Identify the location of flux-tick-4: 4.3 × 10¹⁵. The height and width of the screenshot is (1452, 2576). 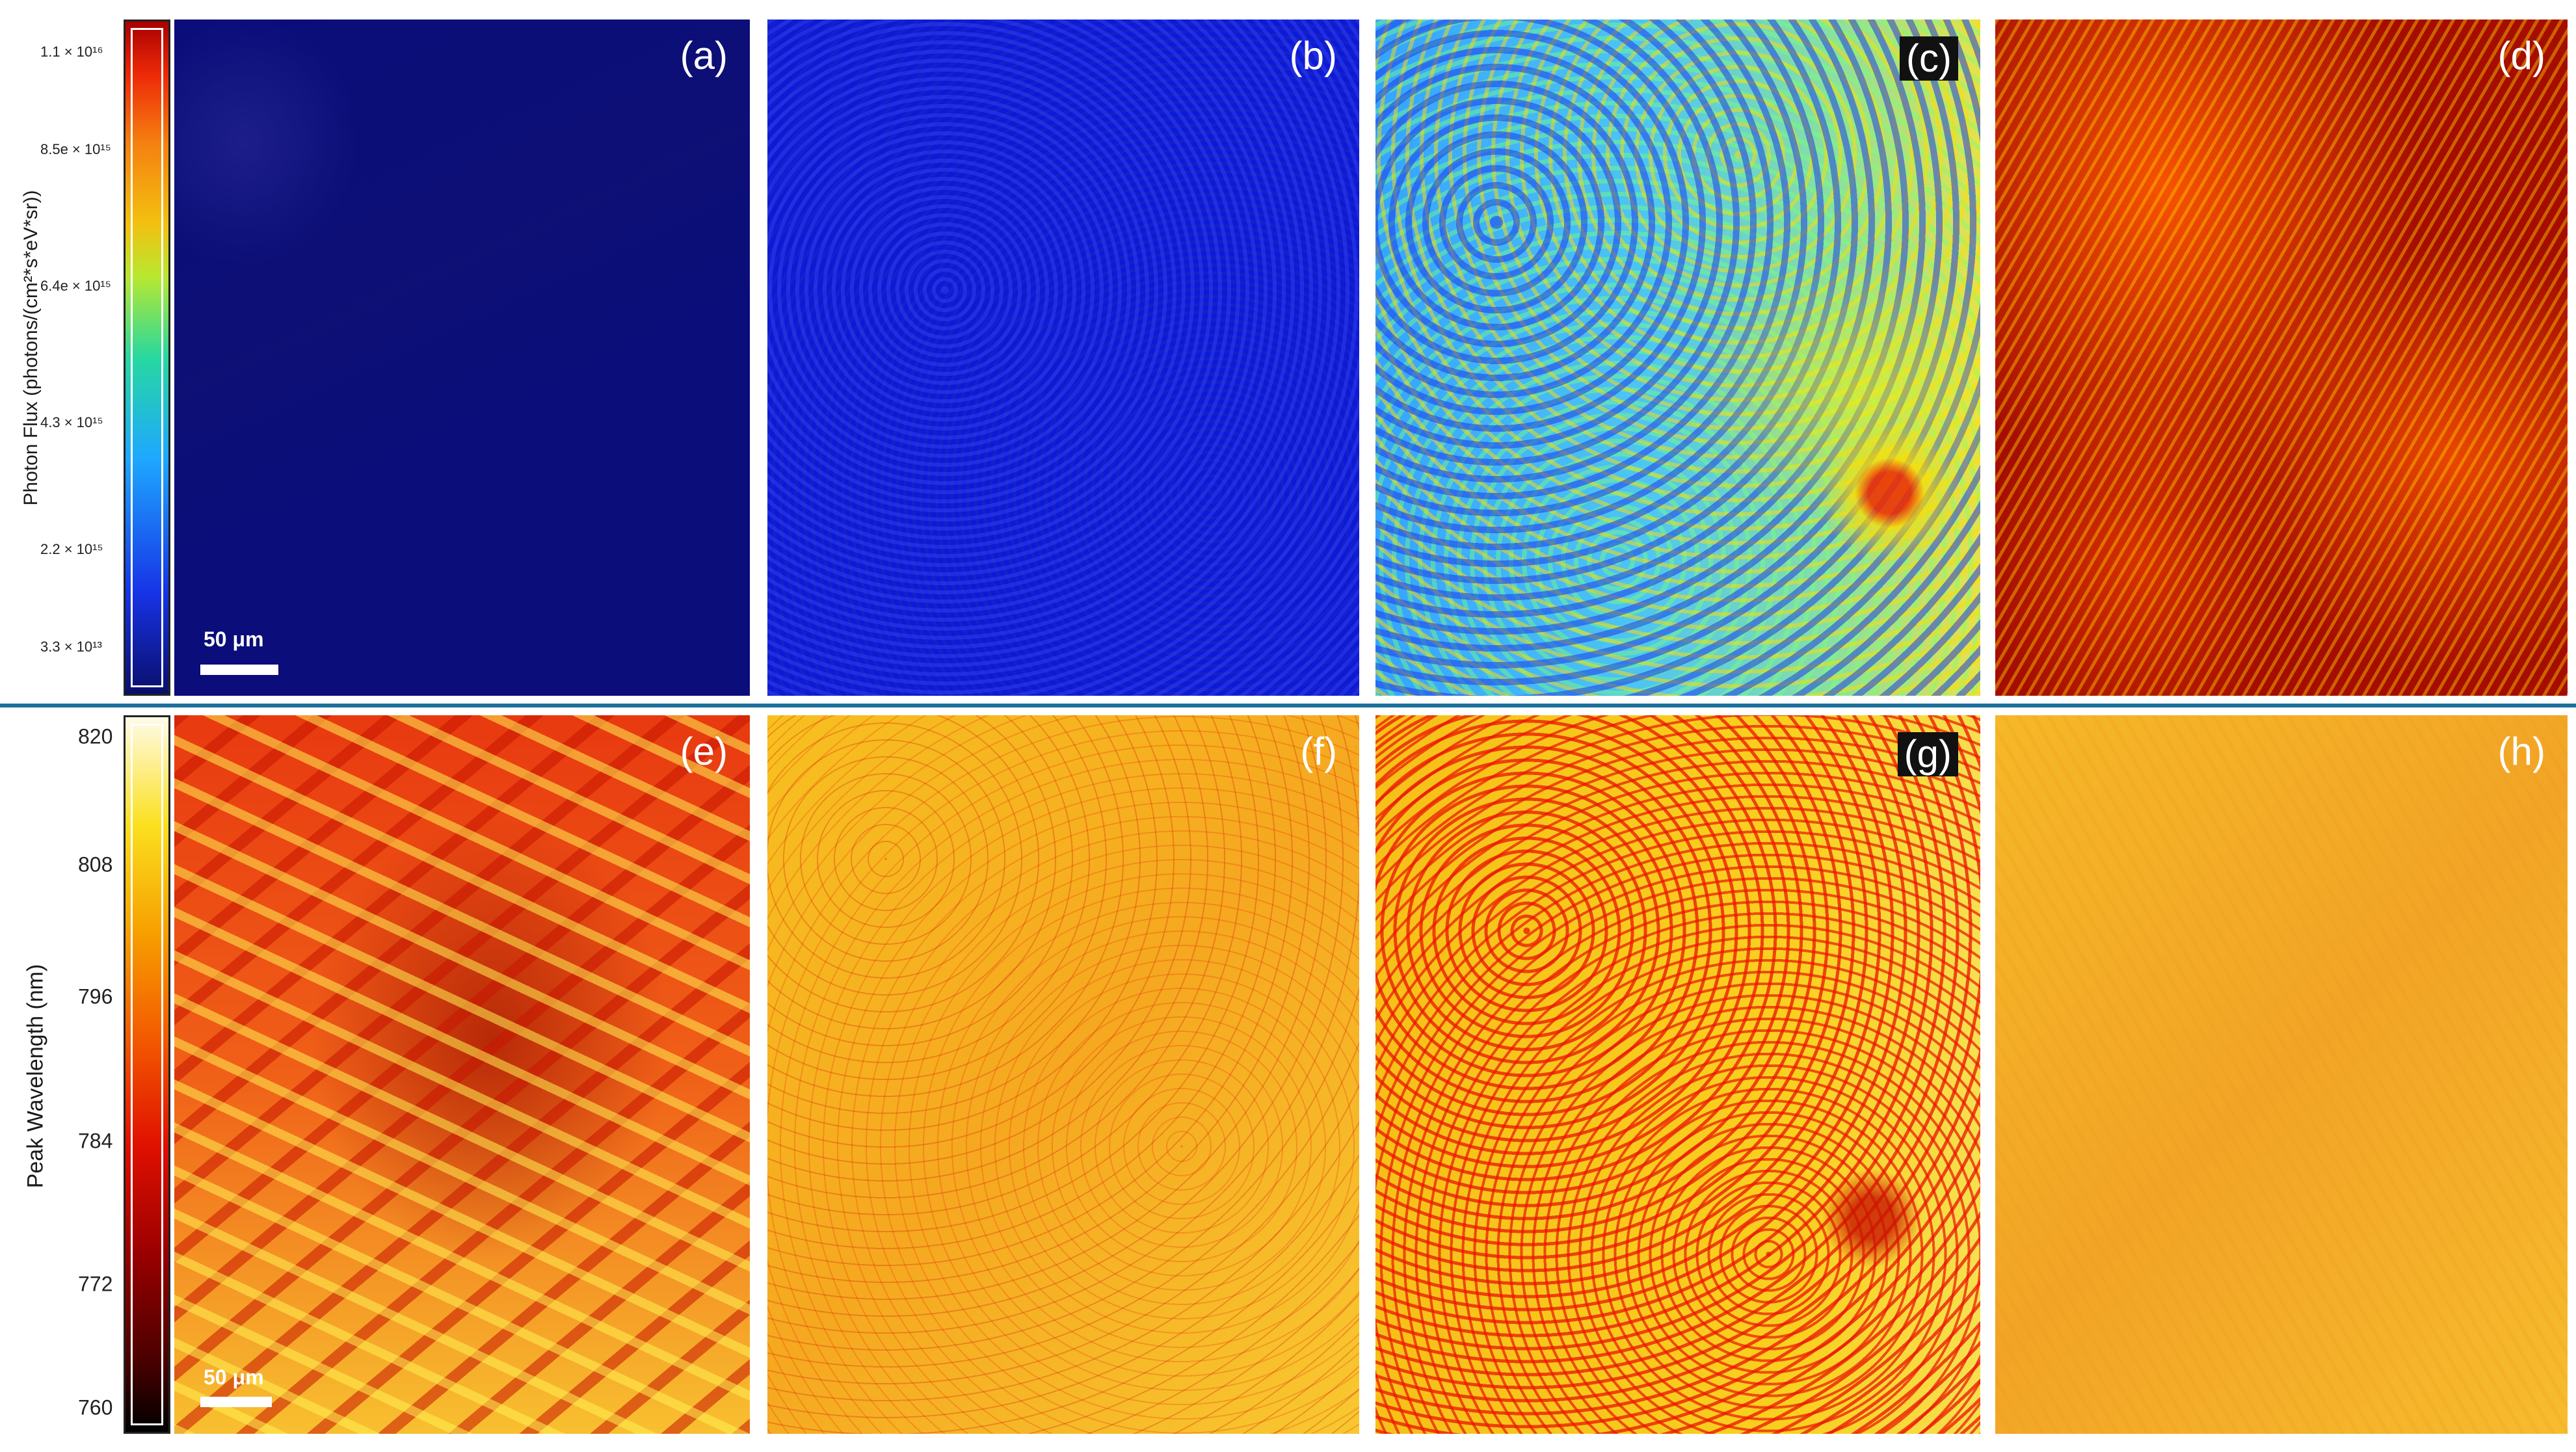
(72, 422).